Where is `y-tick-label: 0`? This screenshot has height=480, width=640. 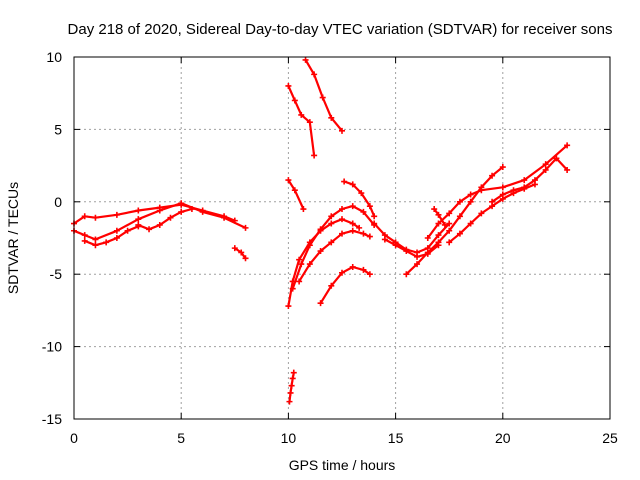 y-tick-label: 0 is located at coordinates (58, 202).